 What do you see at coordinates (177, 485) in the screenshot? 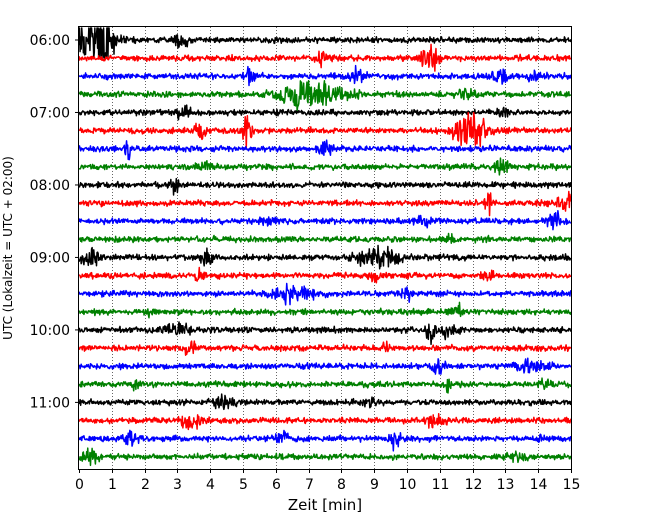
I see `x-tick-label: 3` at bounding box center [177, 485].